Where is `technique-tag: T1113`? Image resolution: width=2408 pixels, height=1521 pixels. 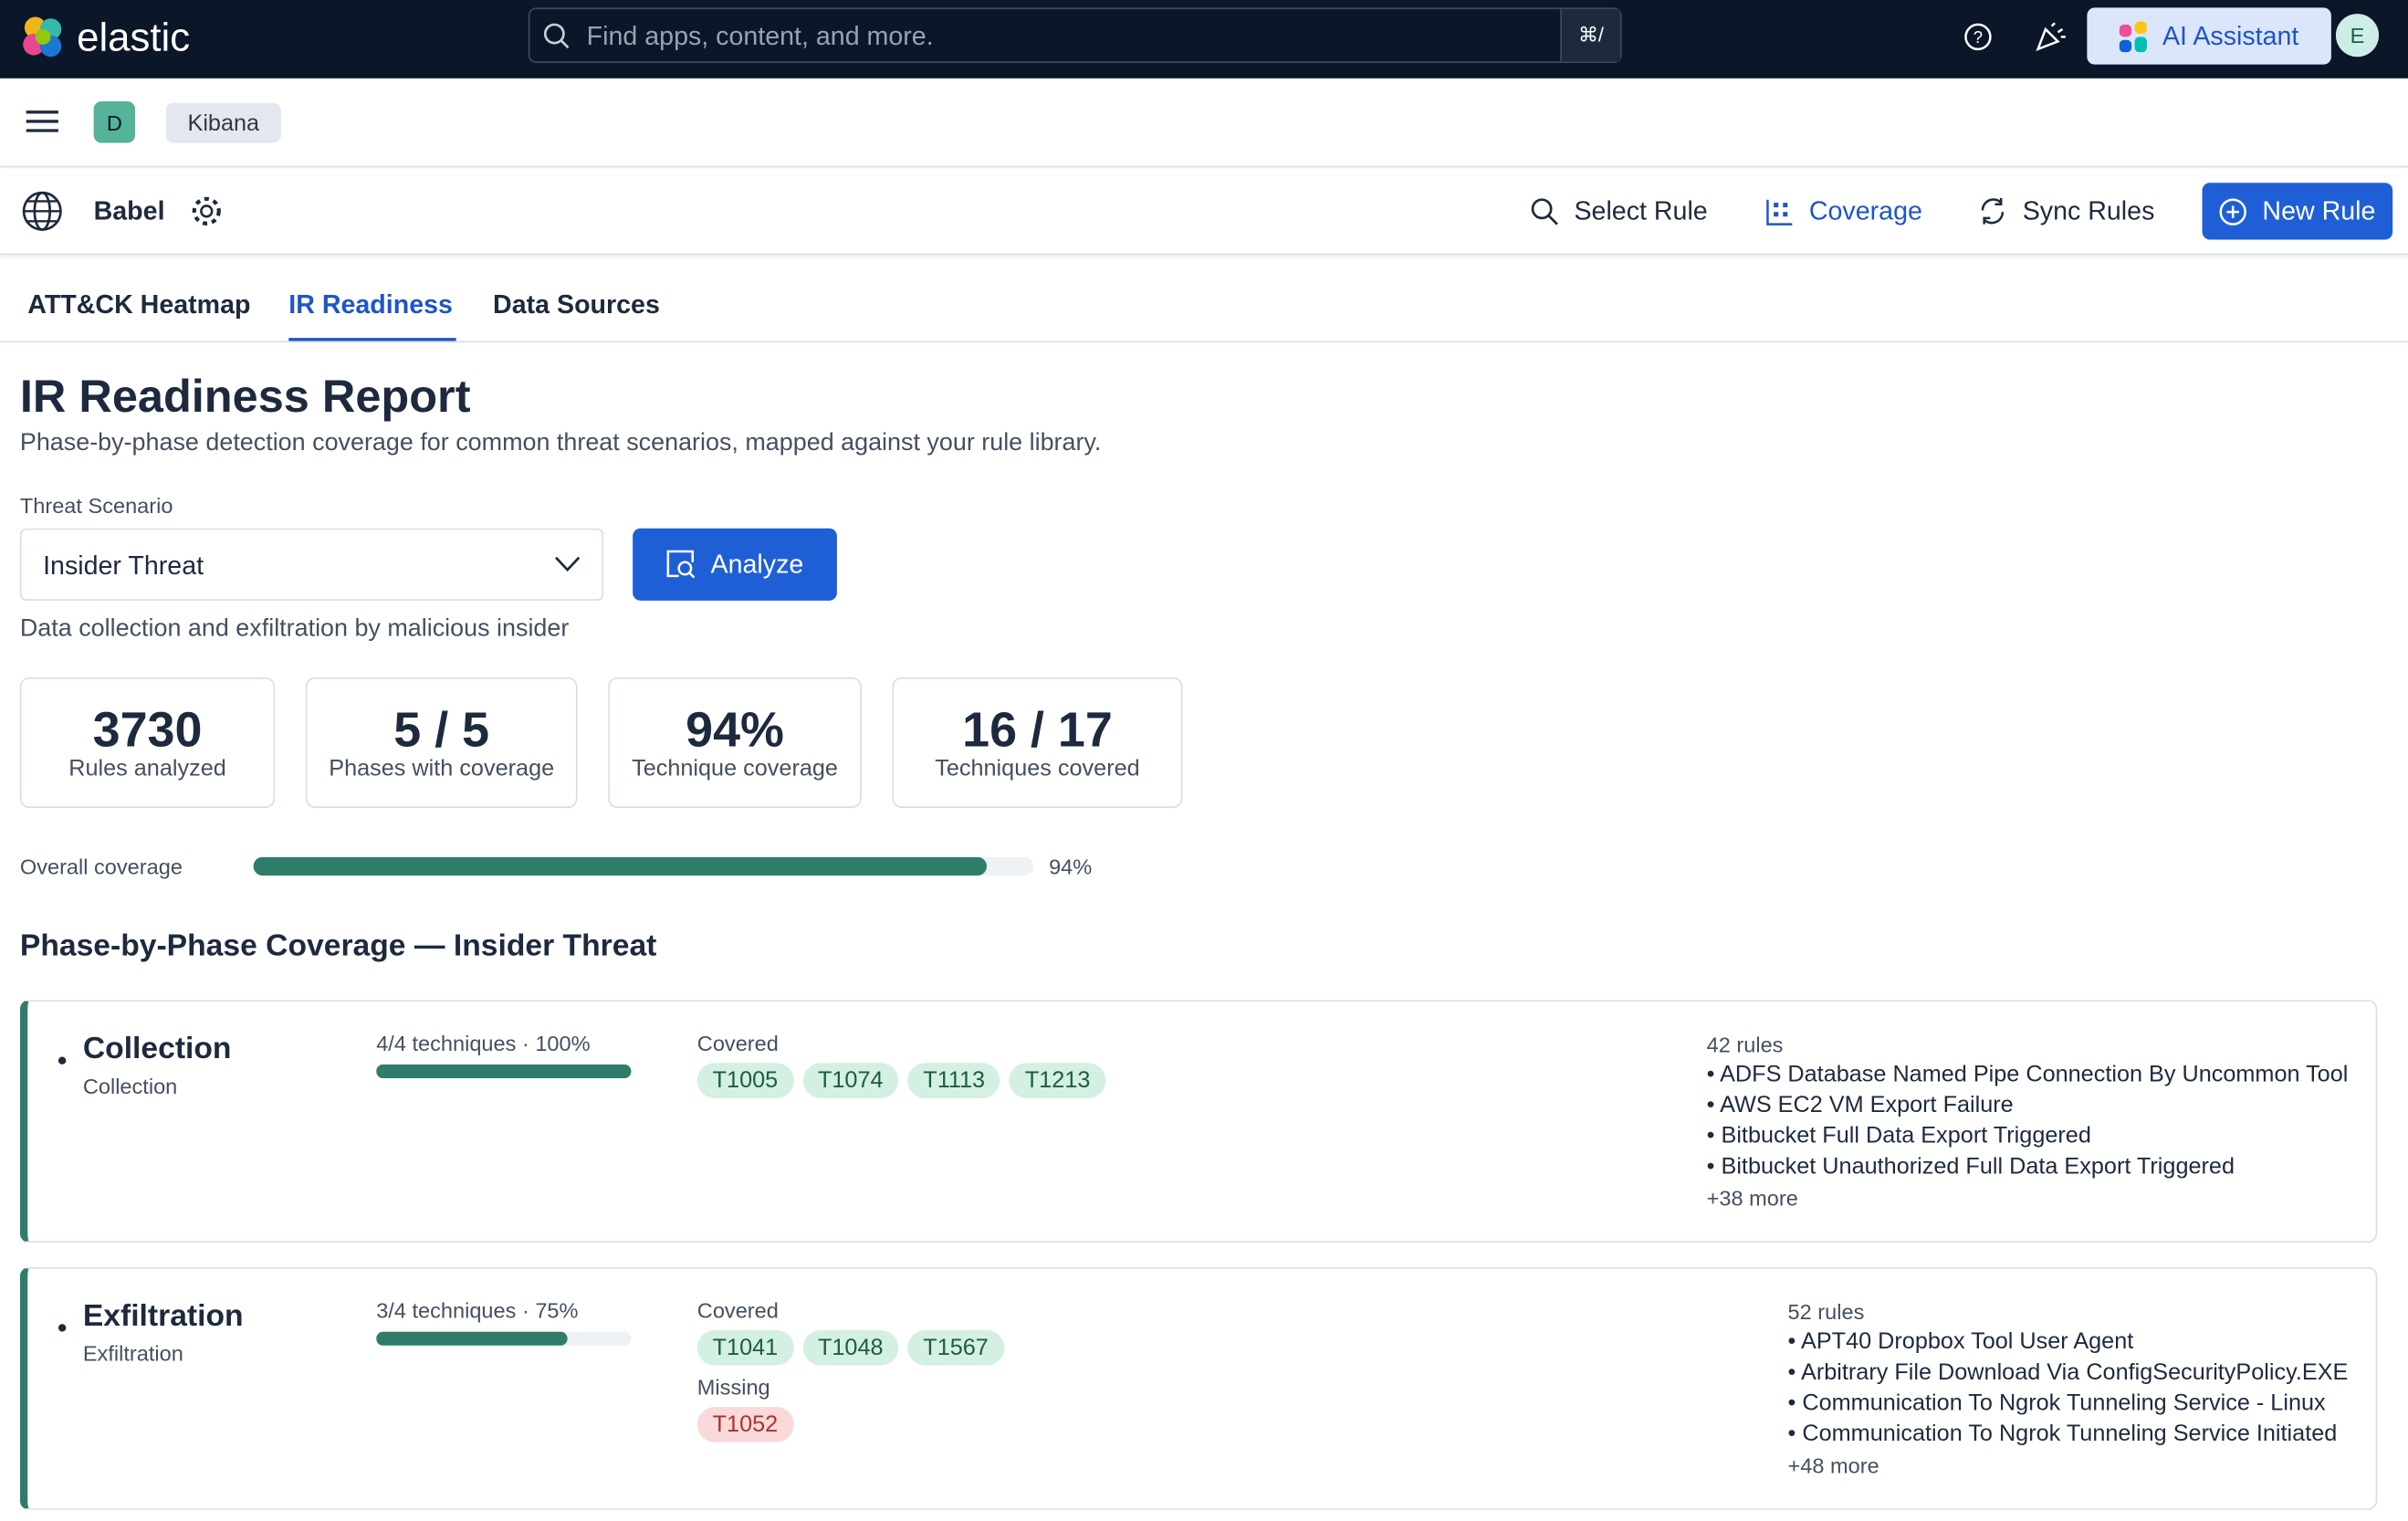
technique-tag: T1113 is located at coordinates (954, 1080).